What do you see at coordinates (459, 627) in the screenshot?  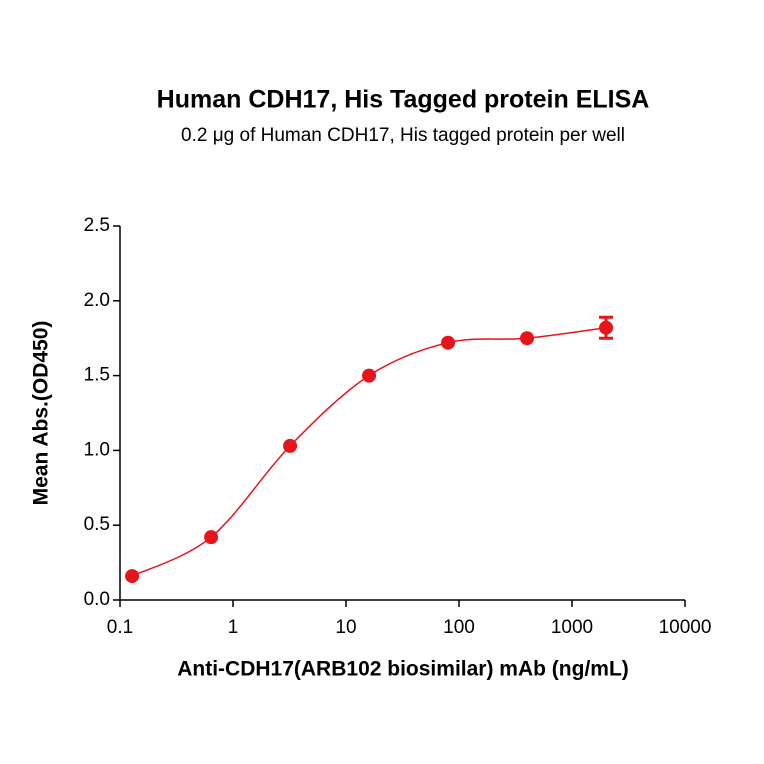 I see `x-tick-label: 100` at bounding box center [459, 627].